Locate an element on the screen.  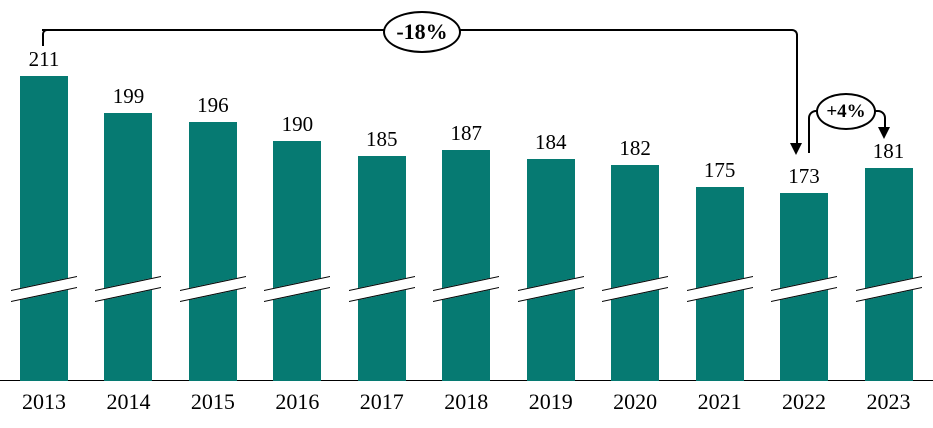
bar-value-label: 190 is located at coordinates (297, 123).